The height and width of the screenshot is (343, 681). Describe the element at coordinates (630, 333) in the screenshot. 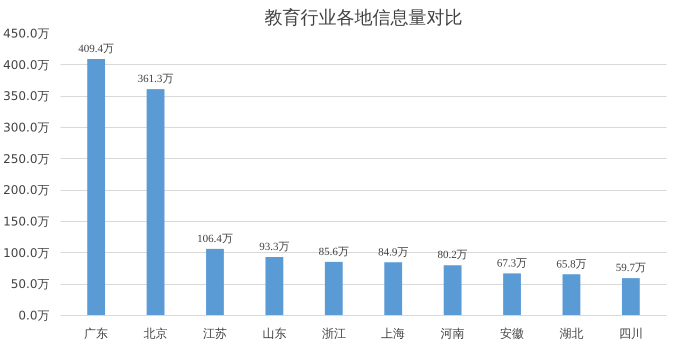

I see `x-tick-label: 四川` at that location.